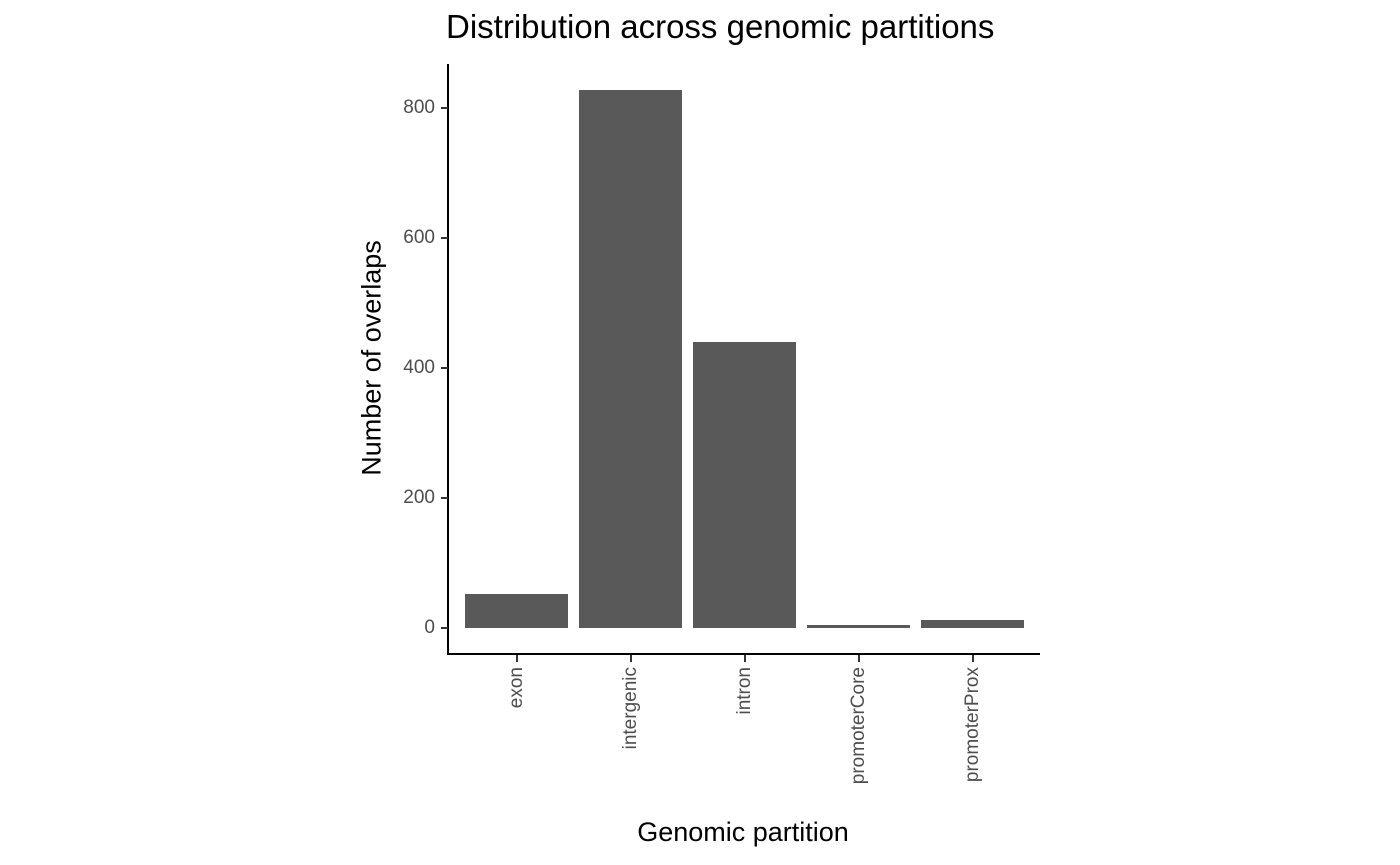 This screenshot has height=865, width=1400. What do you see at coordinates (419, 107) in the screenshot?
I see `y-tick-label: 800` at bounding box center [419, 107].